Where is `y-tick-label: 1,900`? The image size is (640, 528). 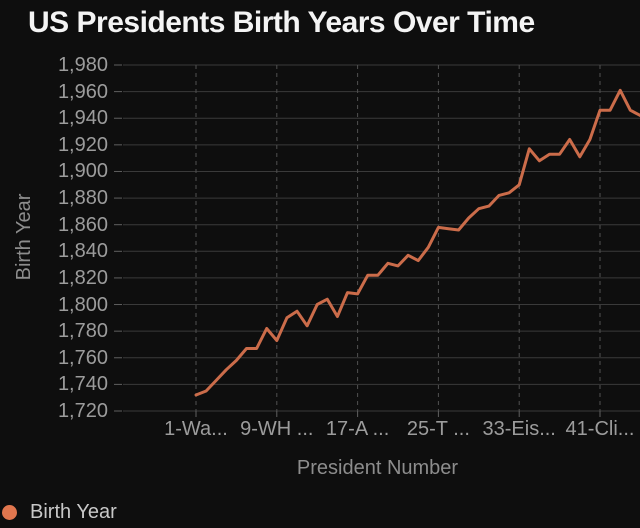 y-tick-label: 1,900 is located at coordinates (82, 171).